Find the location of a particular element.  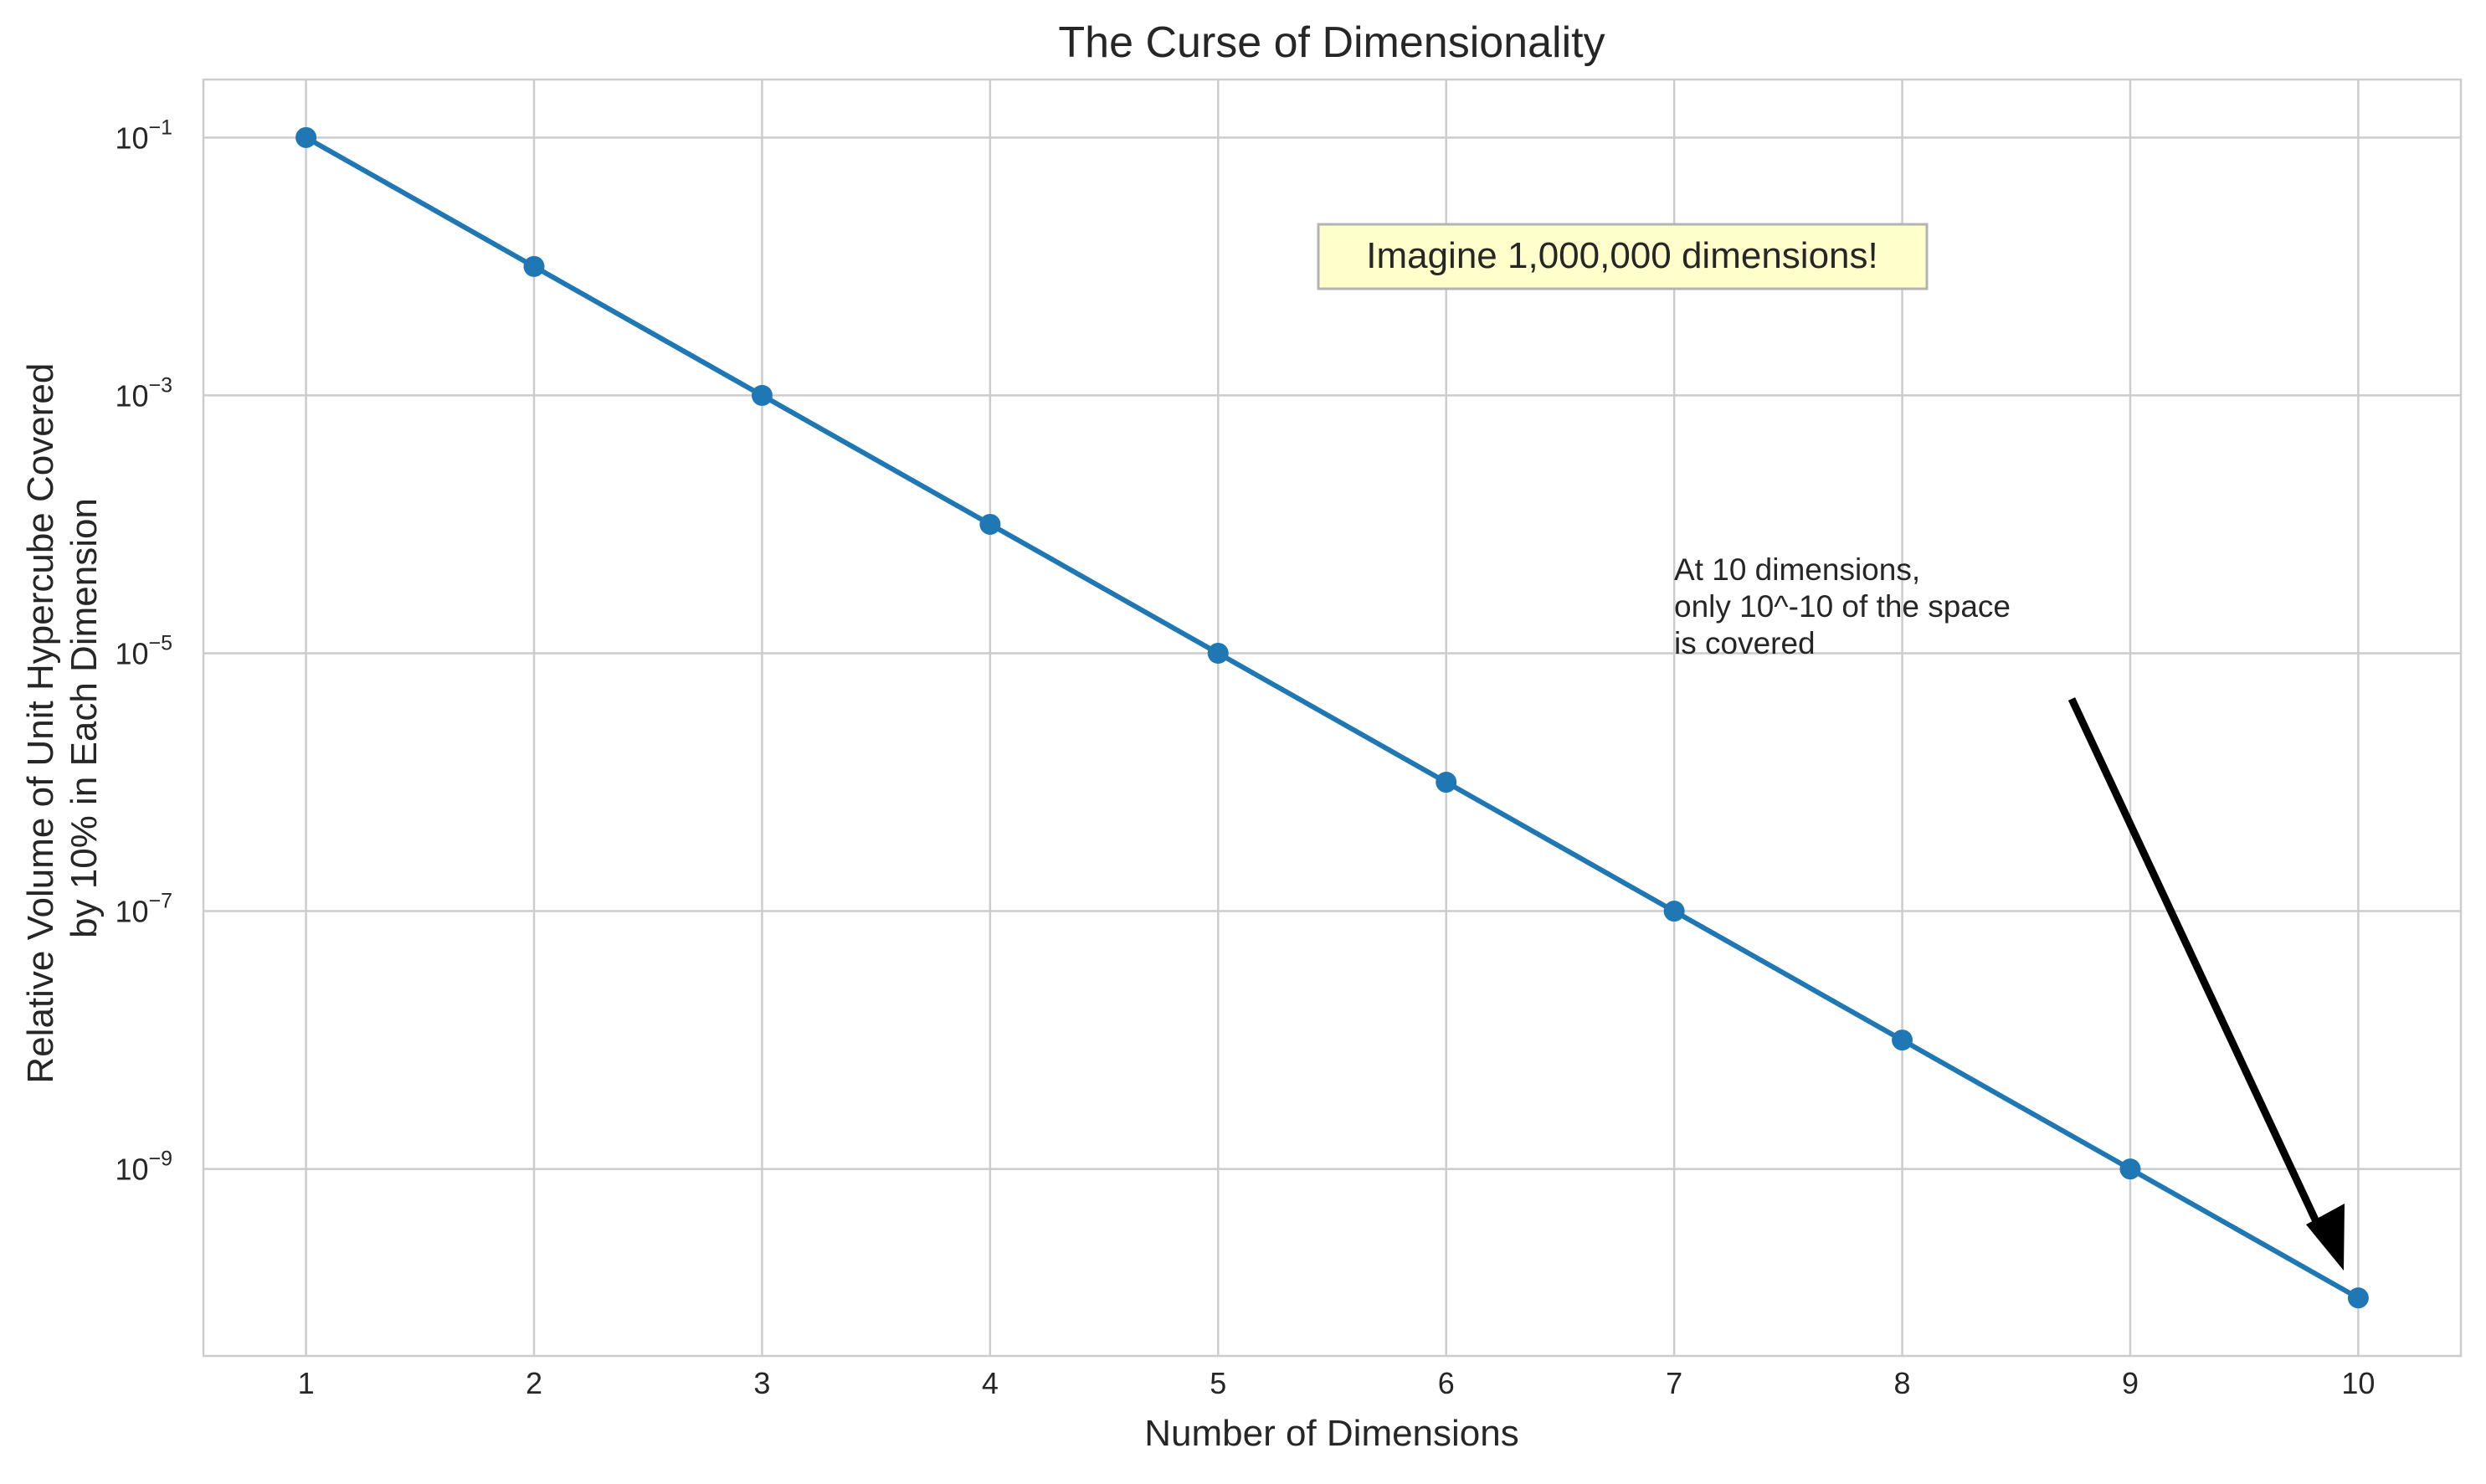

x-tick-labels: 1 2 3 4 5 6 7 8 9 10 is located at coordinates (1337, 1383).